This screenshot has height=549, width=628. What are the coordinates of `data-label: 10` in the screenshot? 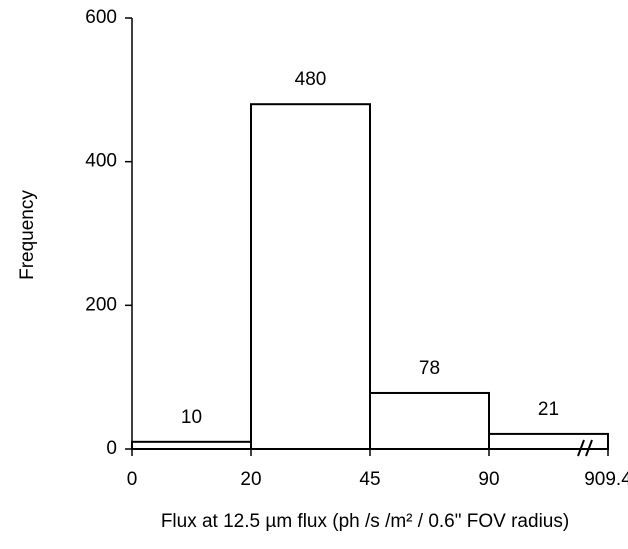 It's located at (191, 417).